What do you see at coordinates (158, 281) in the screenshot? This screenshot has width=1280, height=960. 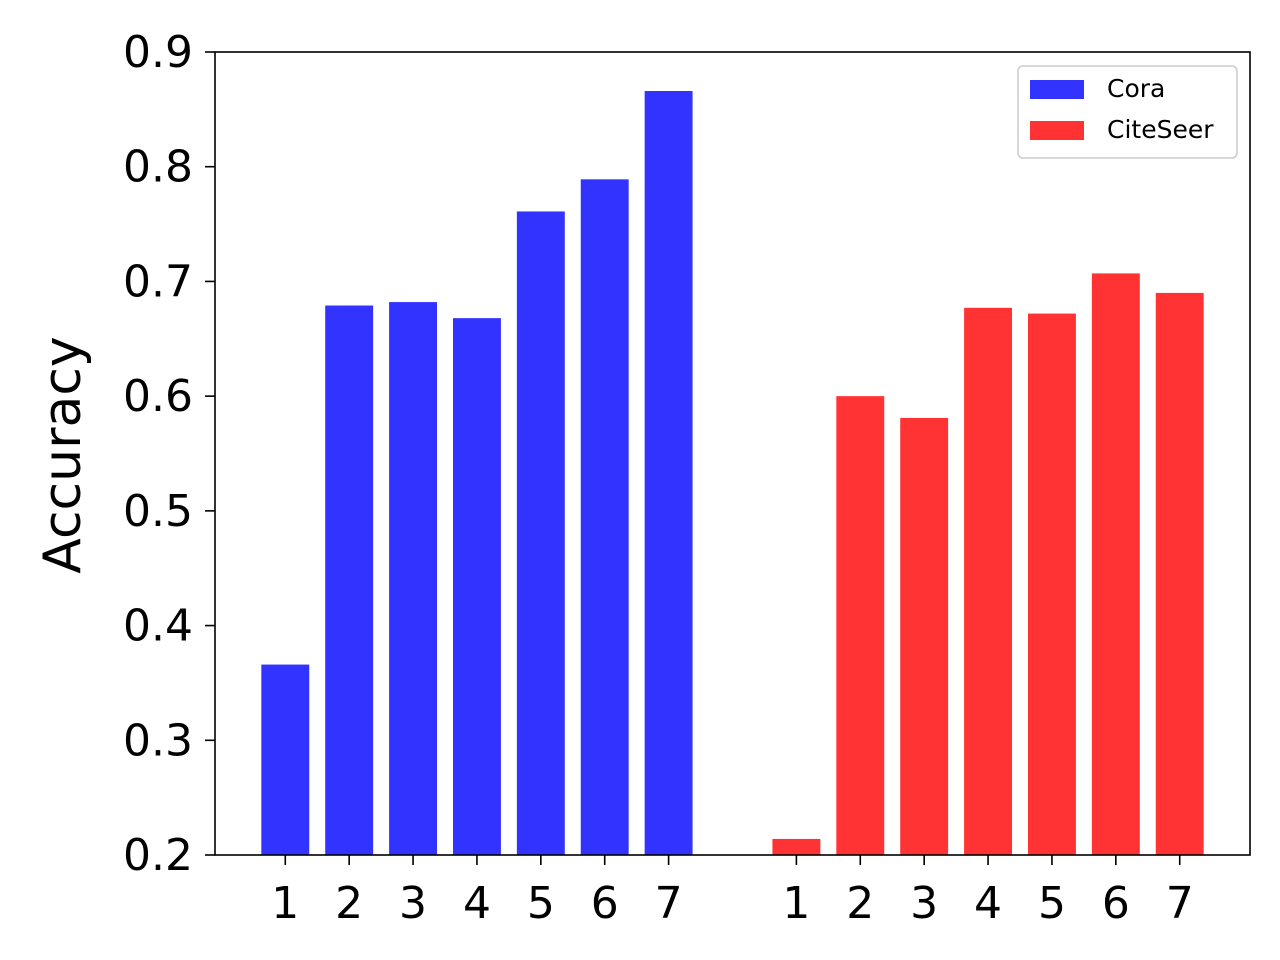 I see `y-tick-label: 0.7` at bounding box center [158, 281].